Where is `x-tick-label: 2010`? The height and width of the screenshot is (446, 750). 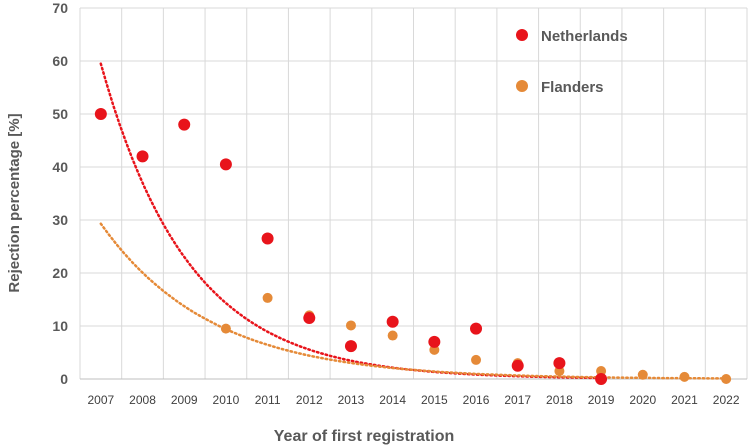
x-tick-label: 2010 is located at coordinates (226, 400).